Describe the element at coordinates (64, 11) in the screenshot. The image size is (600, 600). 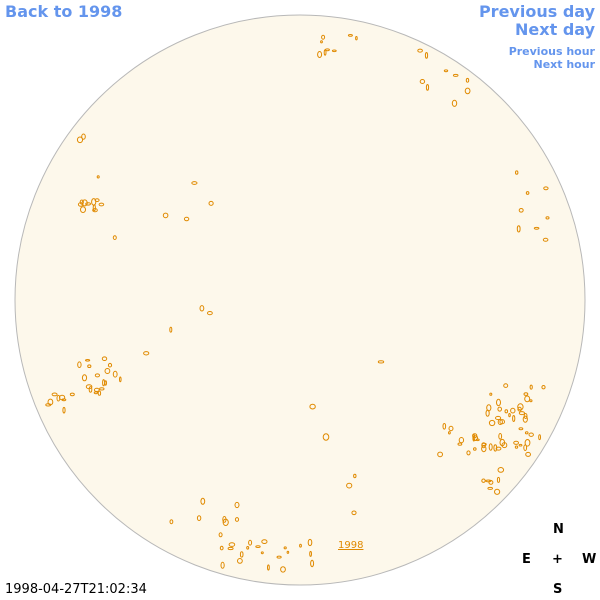
I see `back-link: Back to 1998` at that location.